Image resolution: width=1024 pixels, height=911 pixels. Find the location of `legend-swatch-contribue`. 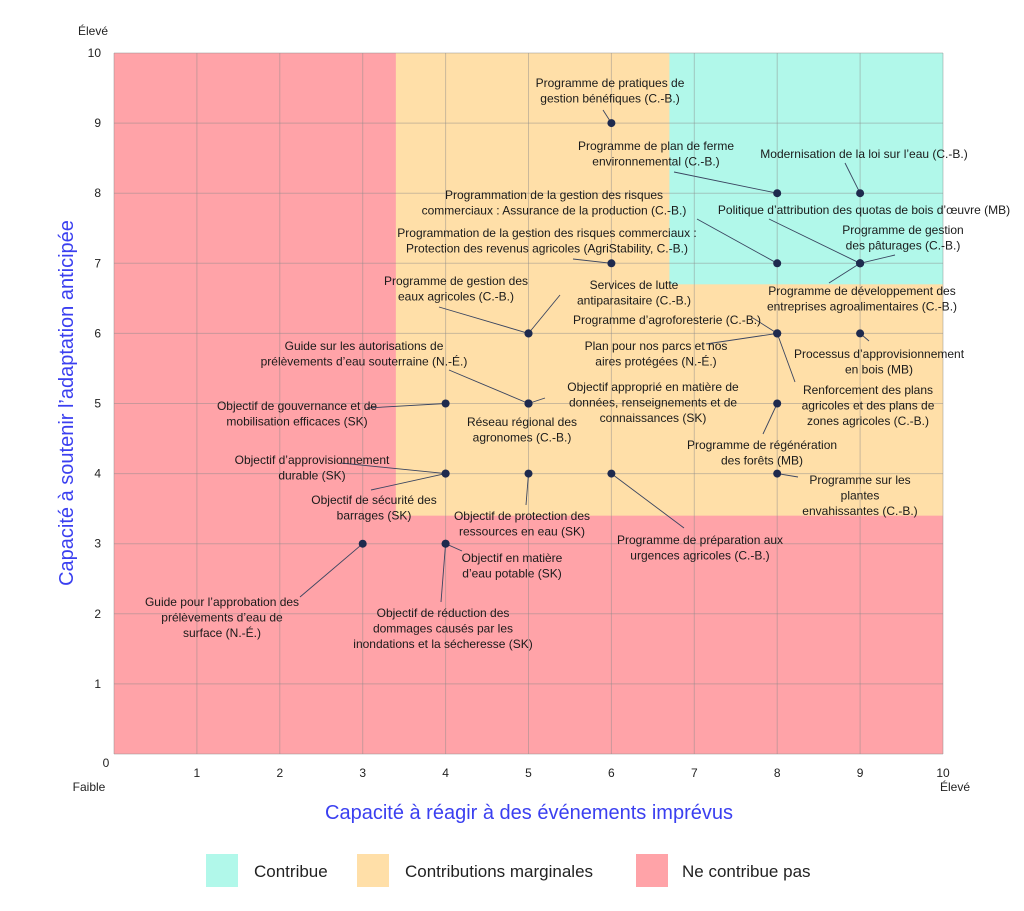

legend-swatch-contribue is located at coordinates (222, 870).